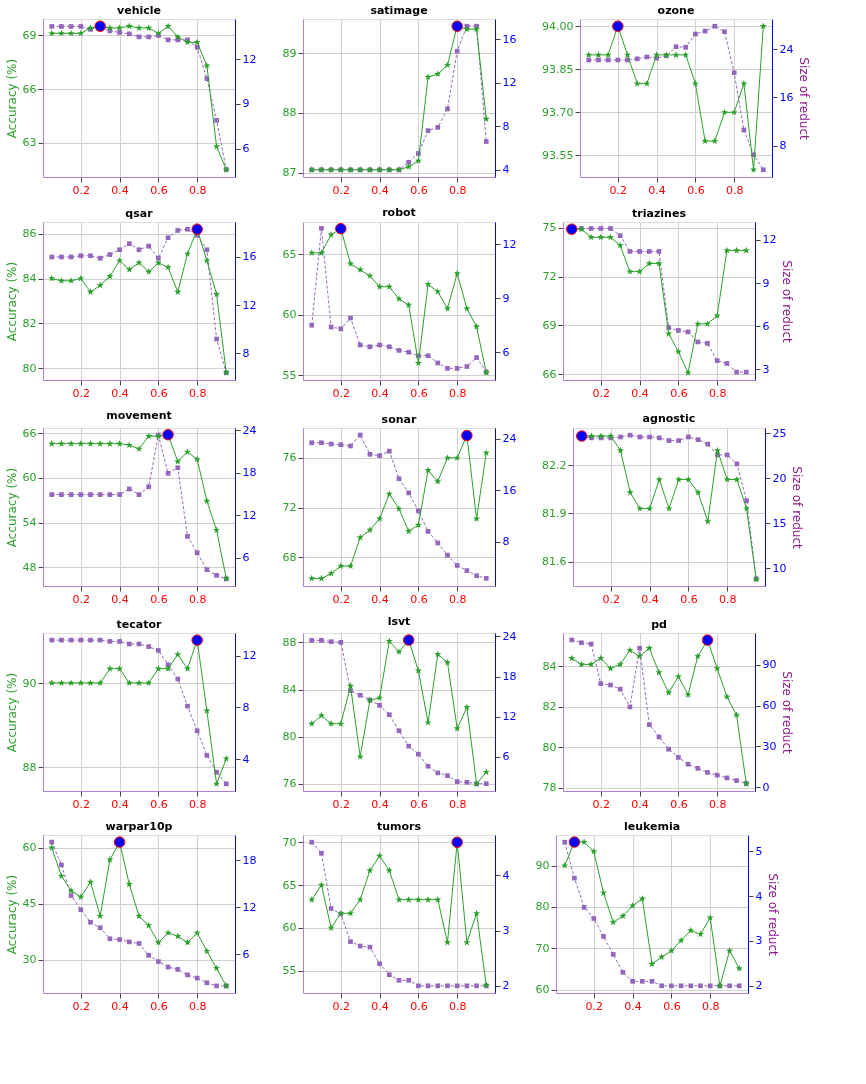 Image resolution: width=866 pixels, height=1084 pixels. I want to click on y2-axis-title: Size of reduct, so click(804, 98).